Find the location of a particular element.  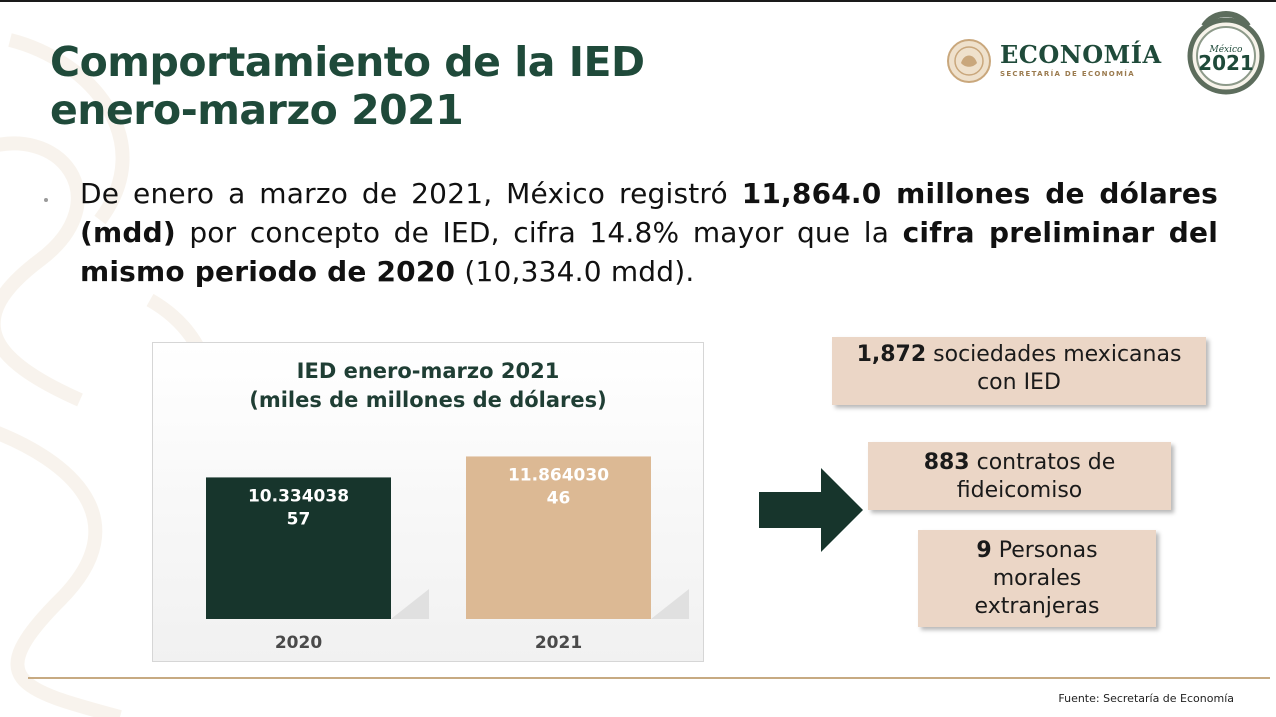

mexico-2021-logo-icon: México 2021 is located at coordinates (1226, 53).